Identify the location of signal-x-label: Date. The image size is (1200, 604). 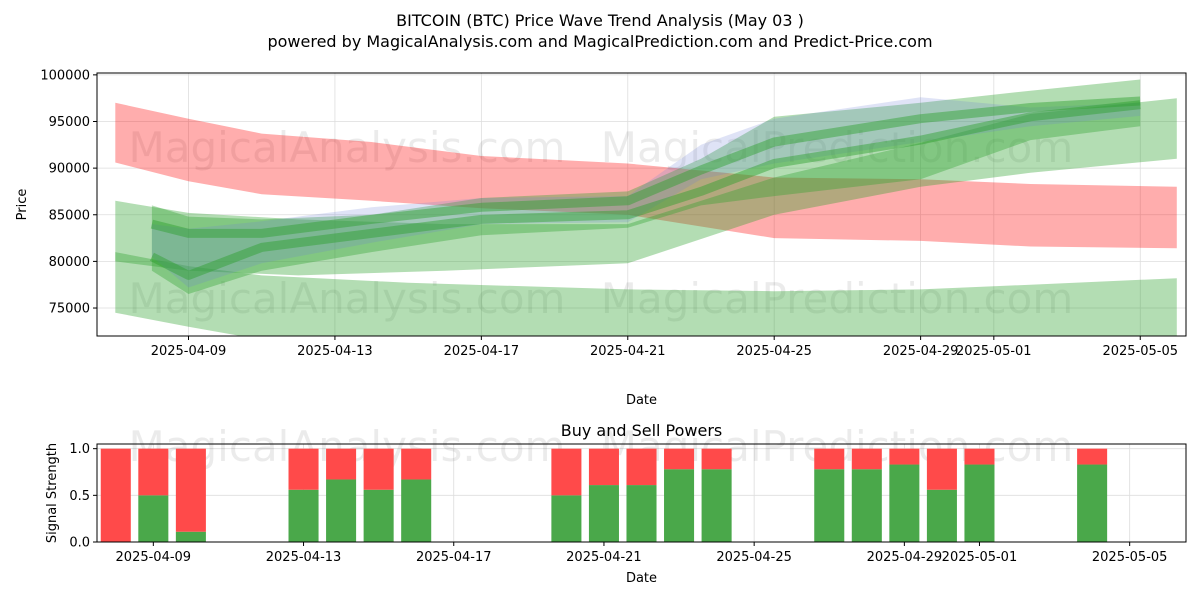
(641, 578).